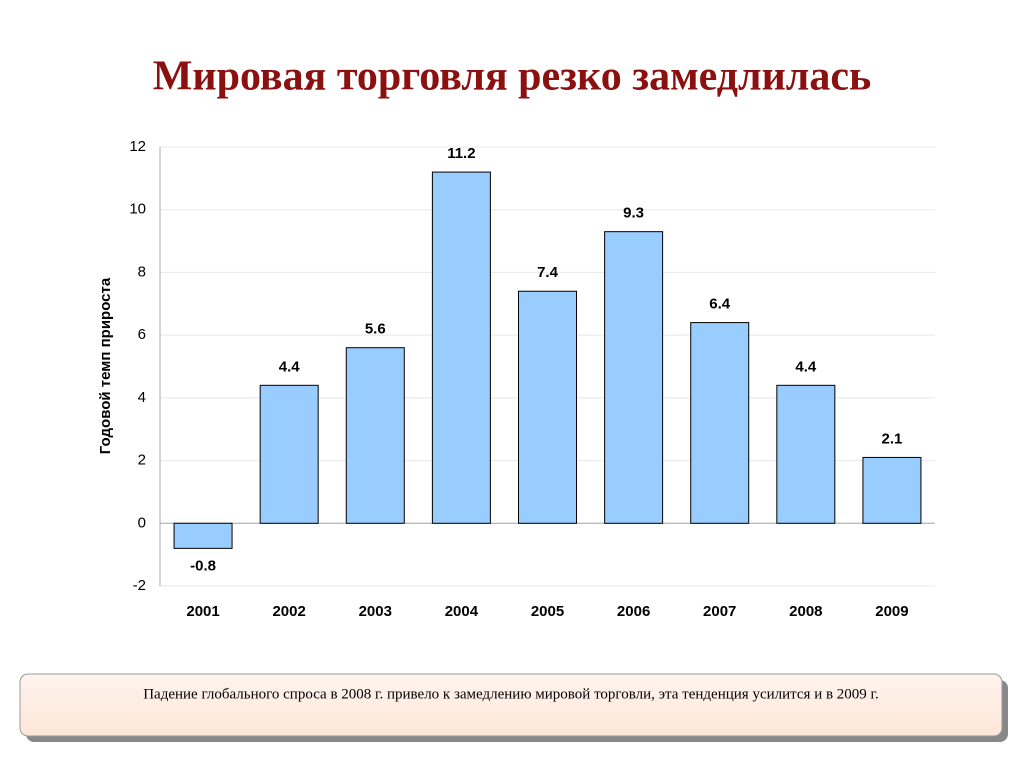 This screenshot has height=768, width=1024. I want to click on x-tick-label: 2005, so click(547, 611).